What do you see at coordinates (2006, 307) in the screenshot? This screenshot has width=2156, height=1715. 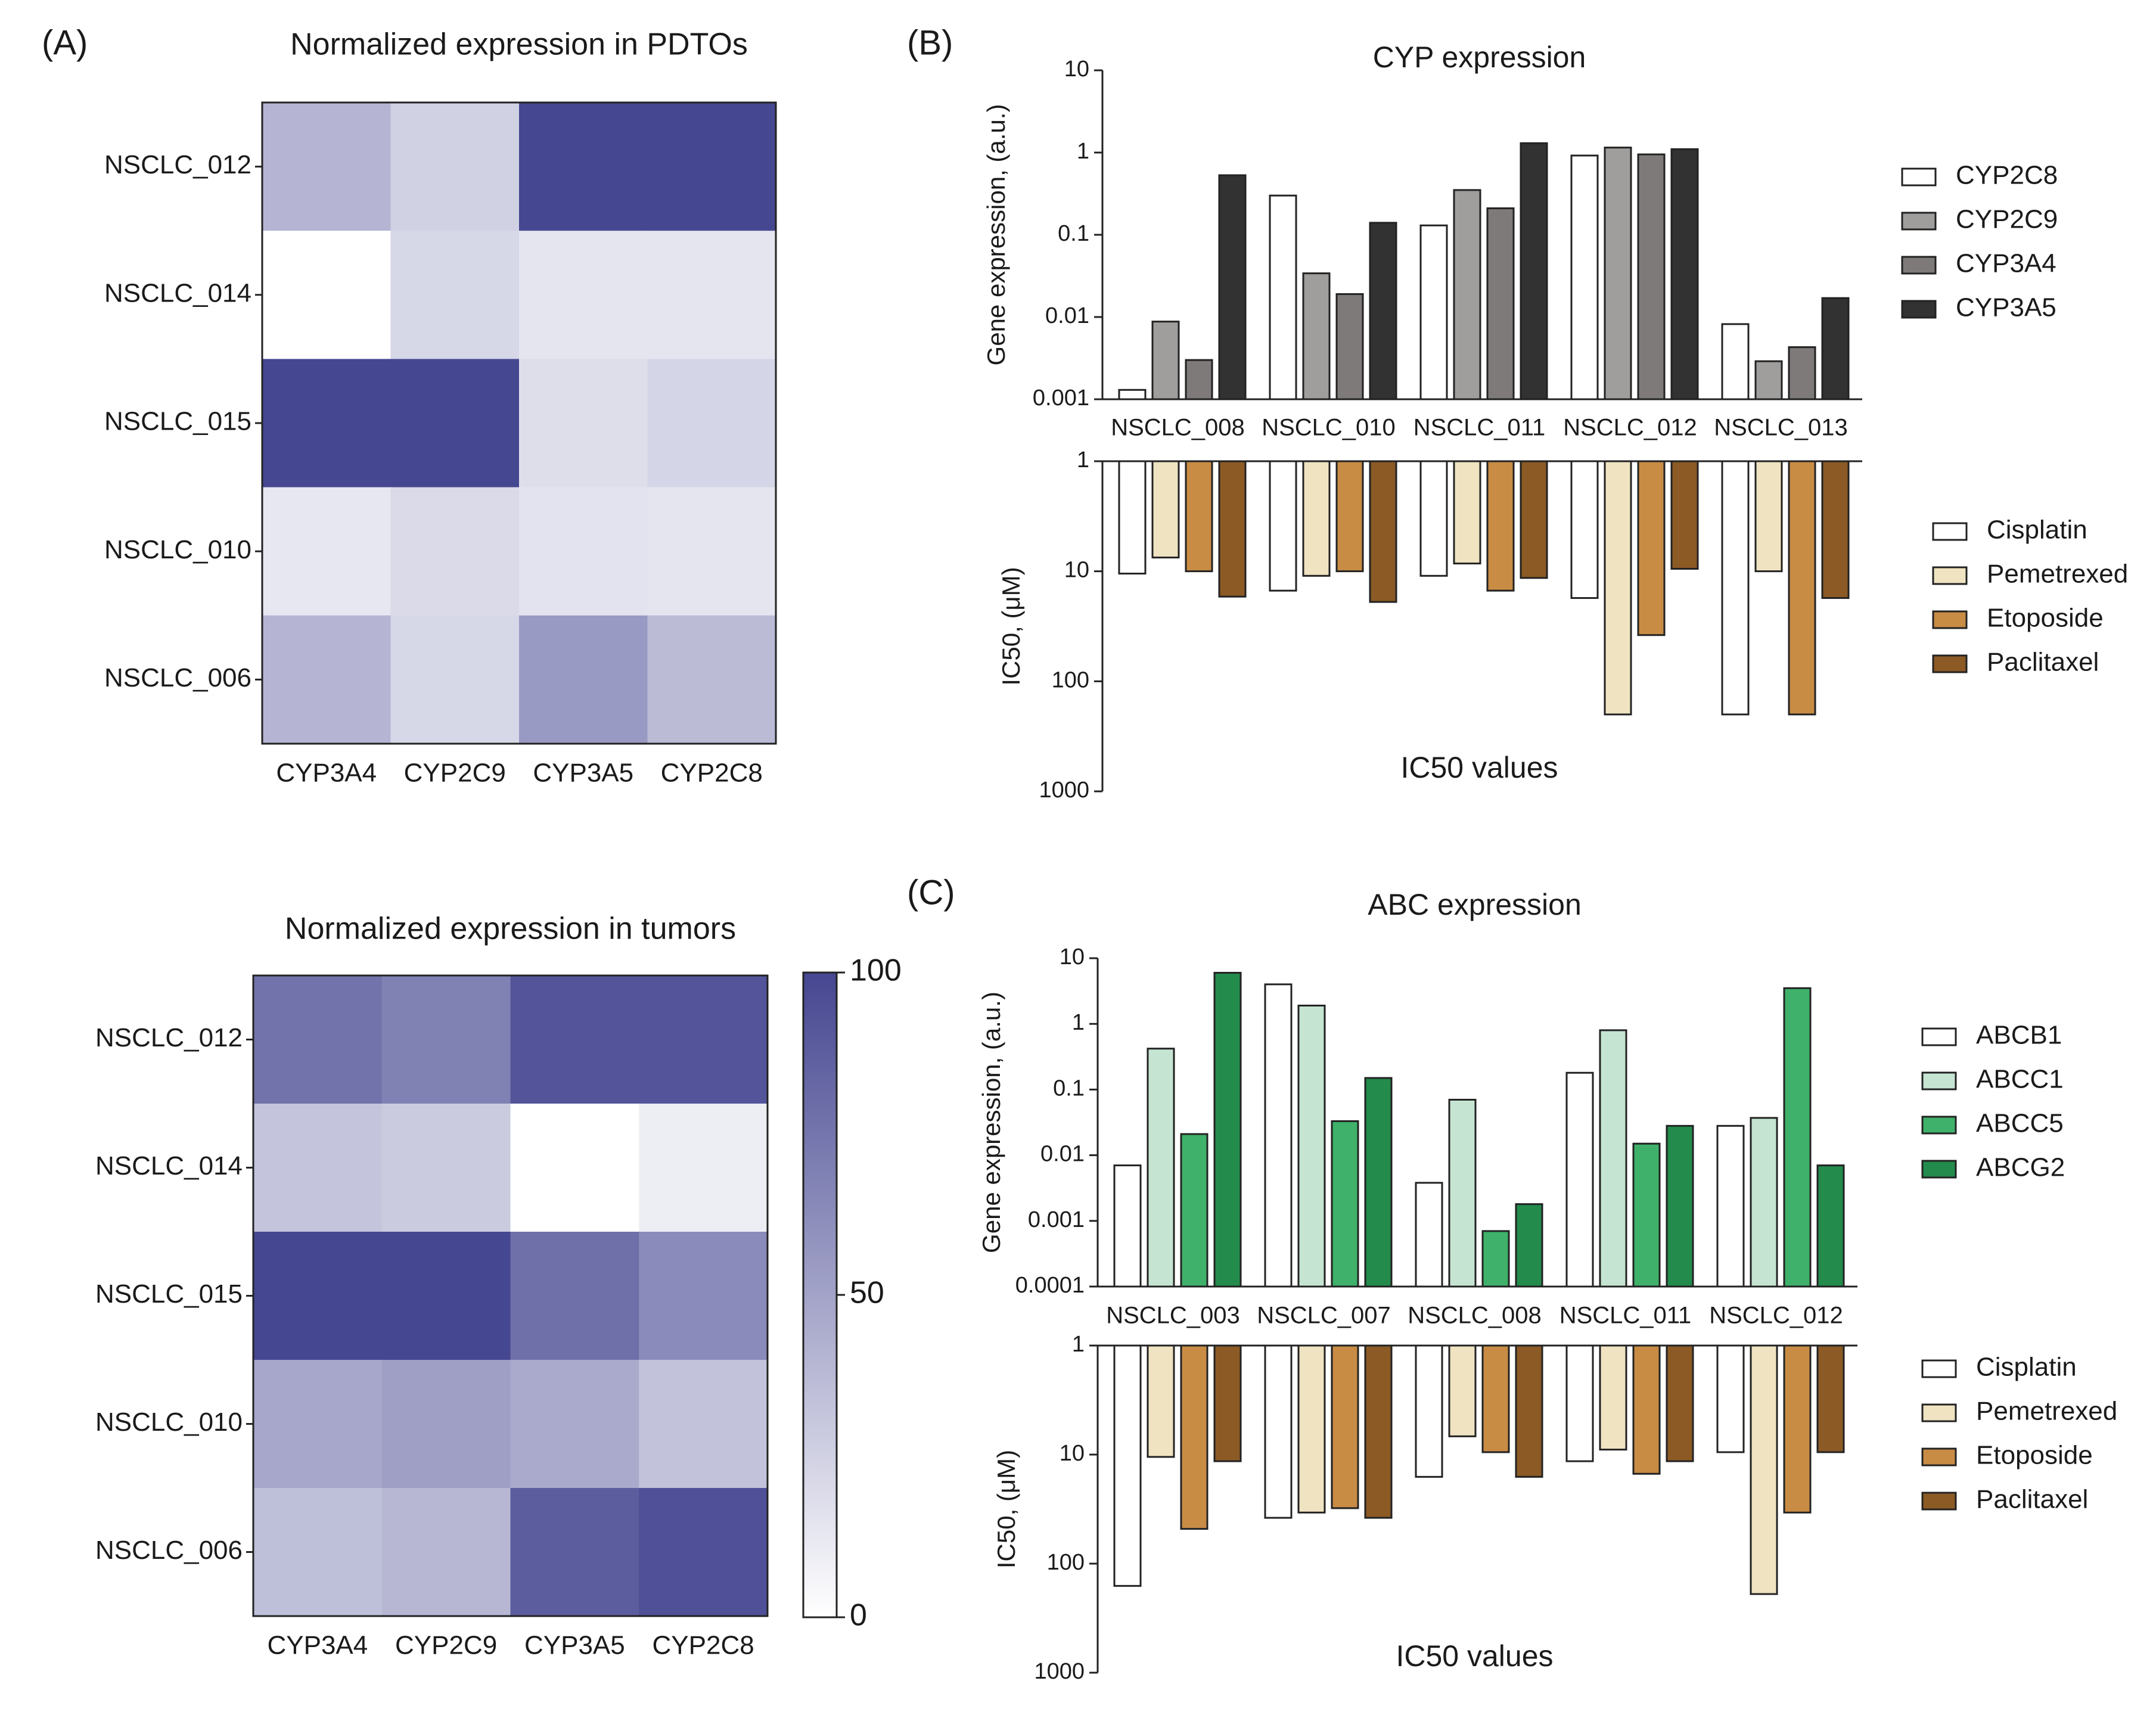 I see `legend-label-cyp3a5: CYP3A5` at bounding box center [2006, 307].